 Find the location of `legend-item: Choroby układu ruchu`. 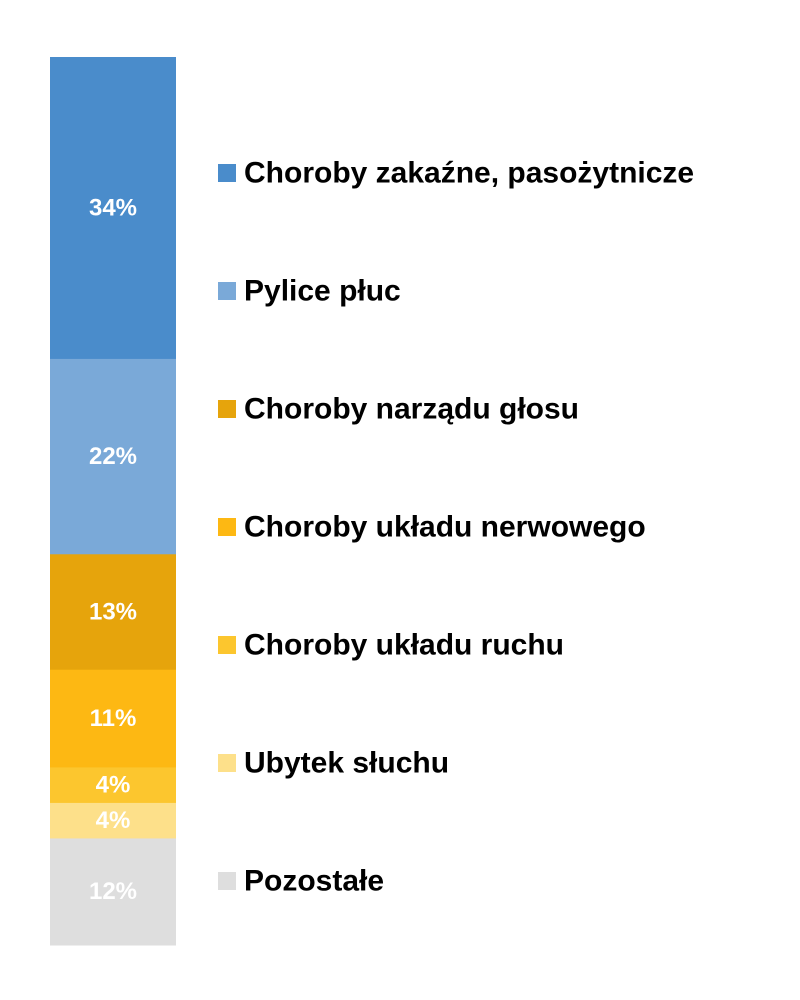

legend-item: Choroby układu ruchu is located at coordinates (391, 645).